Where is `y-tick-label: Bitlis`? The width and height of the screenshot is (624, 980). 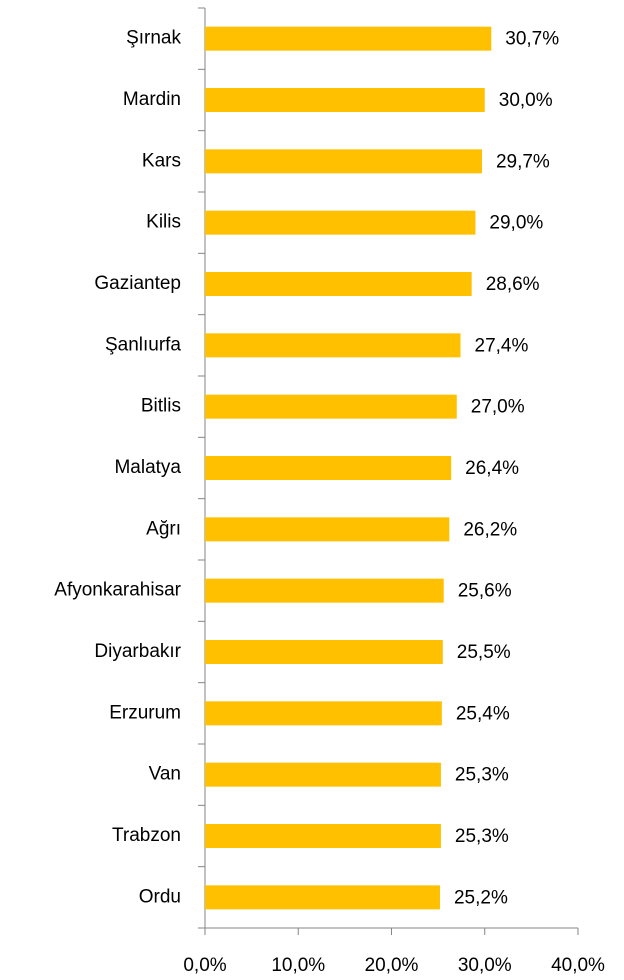 y-tick-label: Bitlis is located at coordinates (161, 406).